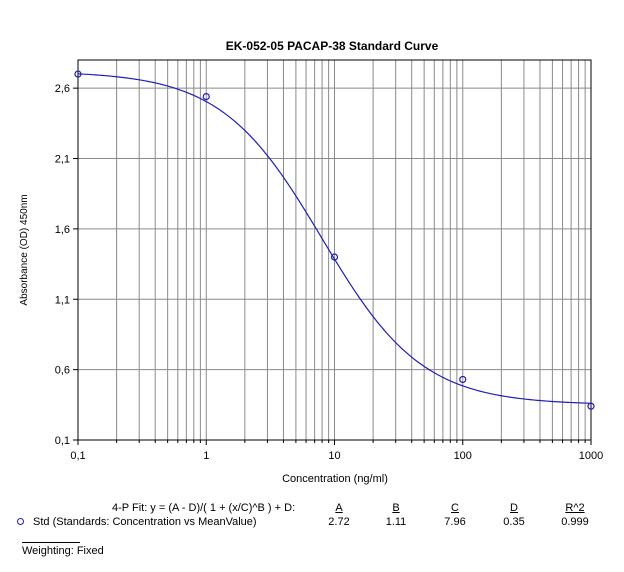 This screenshot has width=624, height=572. Describe the element at coordinates (62, 441) in the screenshot. I see `y-tick-label: 0,1` at that location.